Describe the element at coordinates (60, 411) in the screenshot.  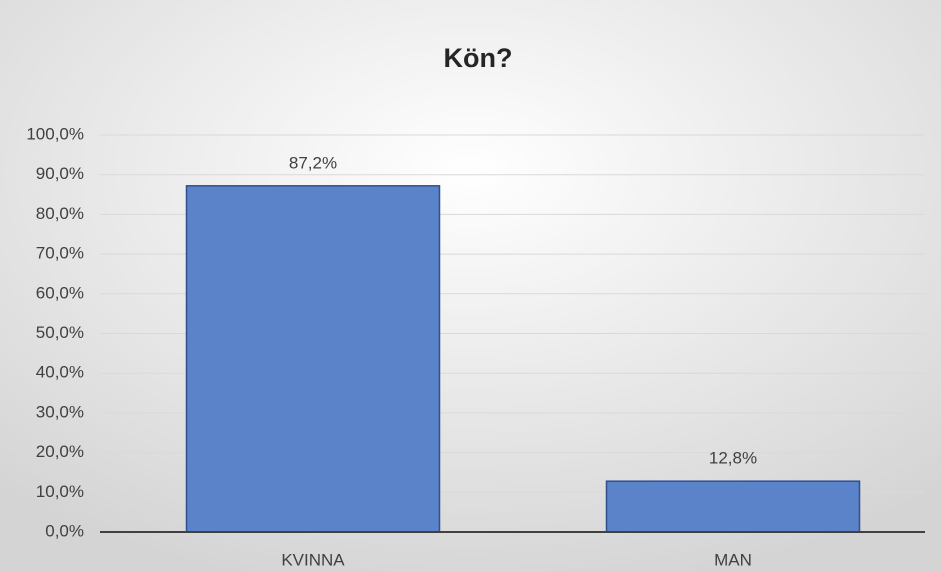
I see `y-tick-label: 30,0%` at that location.